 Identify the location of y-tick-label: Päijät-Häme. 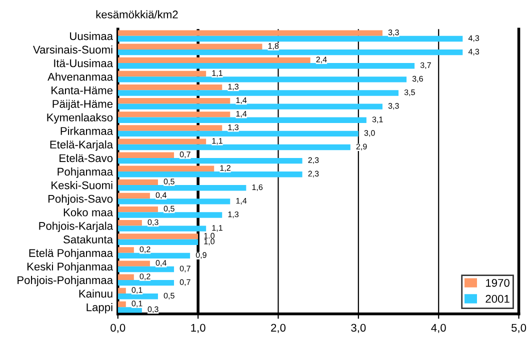
(82, 105).